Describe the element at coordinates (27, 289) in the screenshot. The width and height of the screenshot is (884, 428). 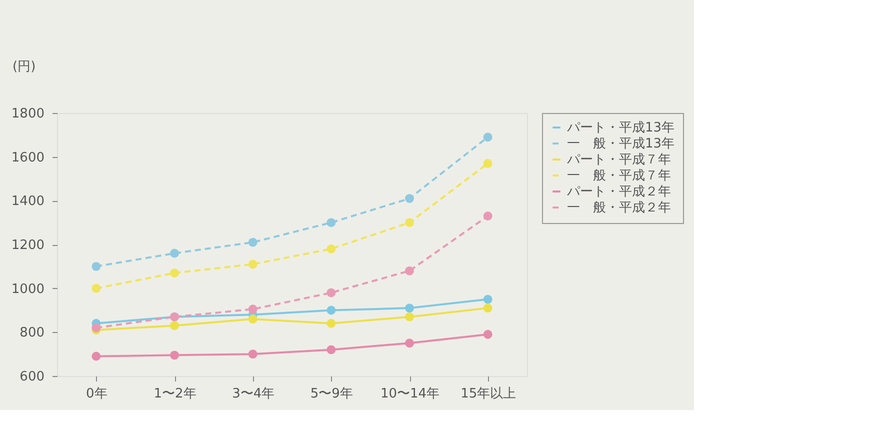
I see `y-tick-label: 1000` at that location.